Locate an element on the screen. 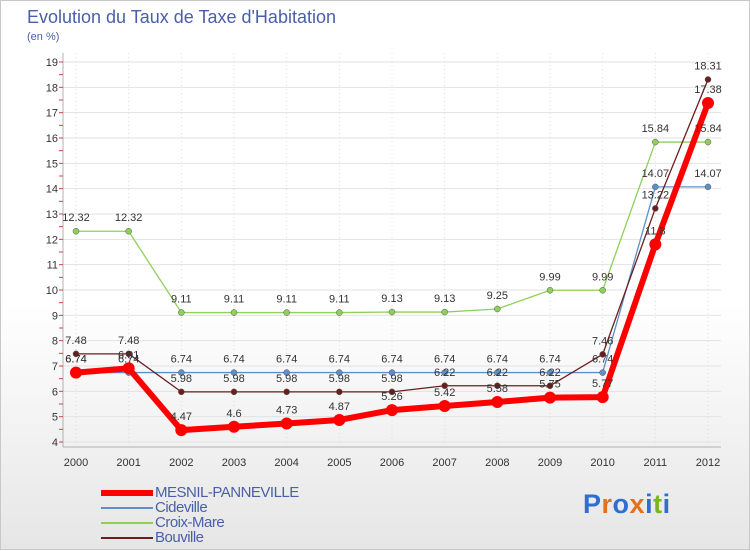  logo-letter: x is located at coordinates (637, 504).